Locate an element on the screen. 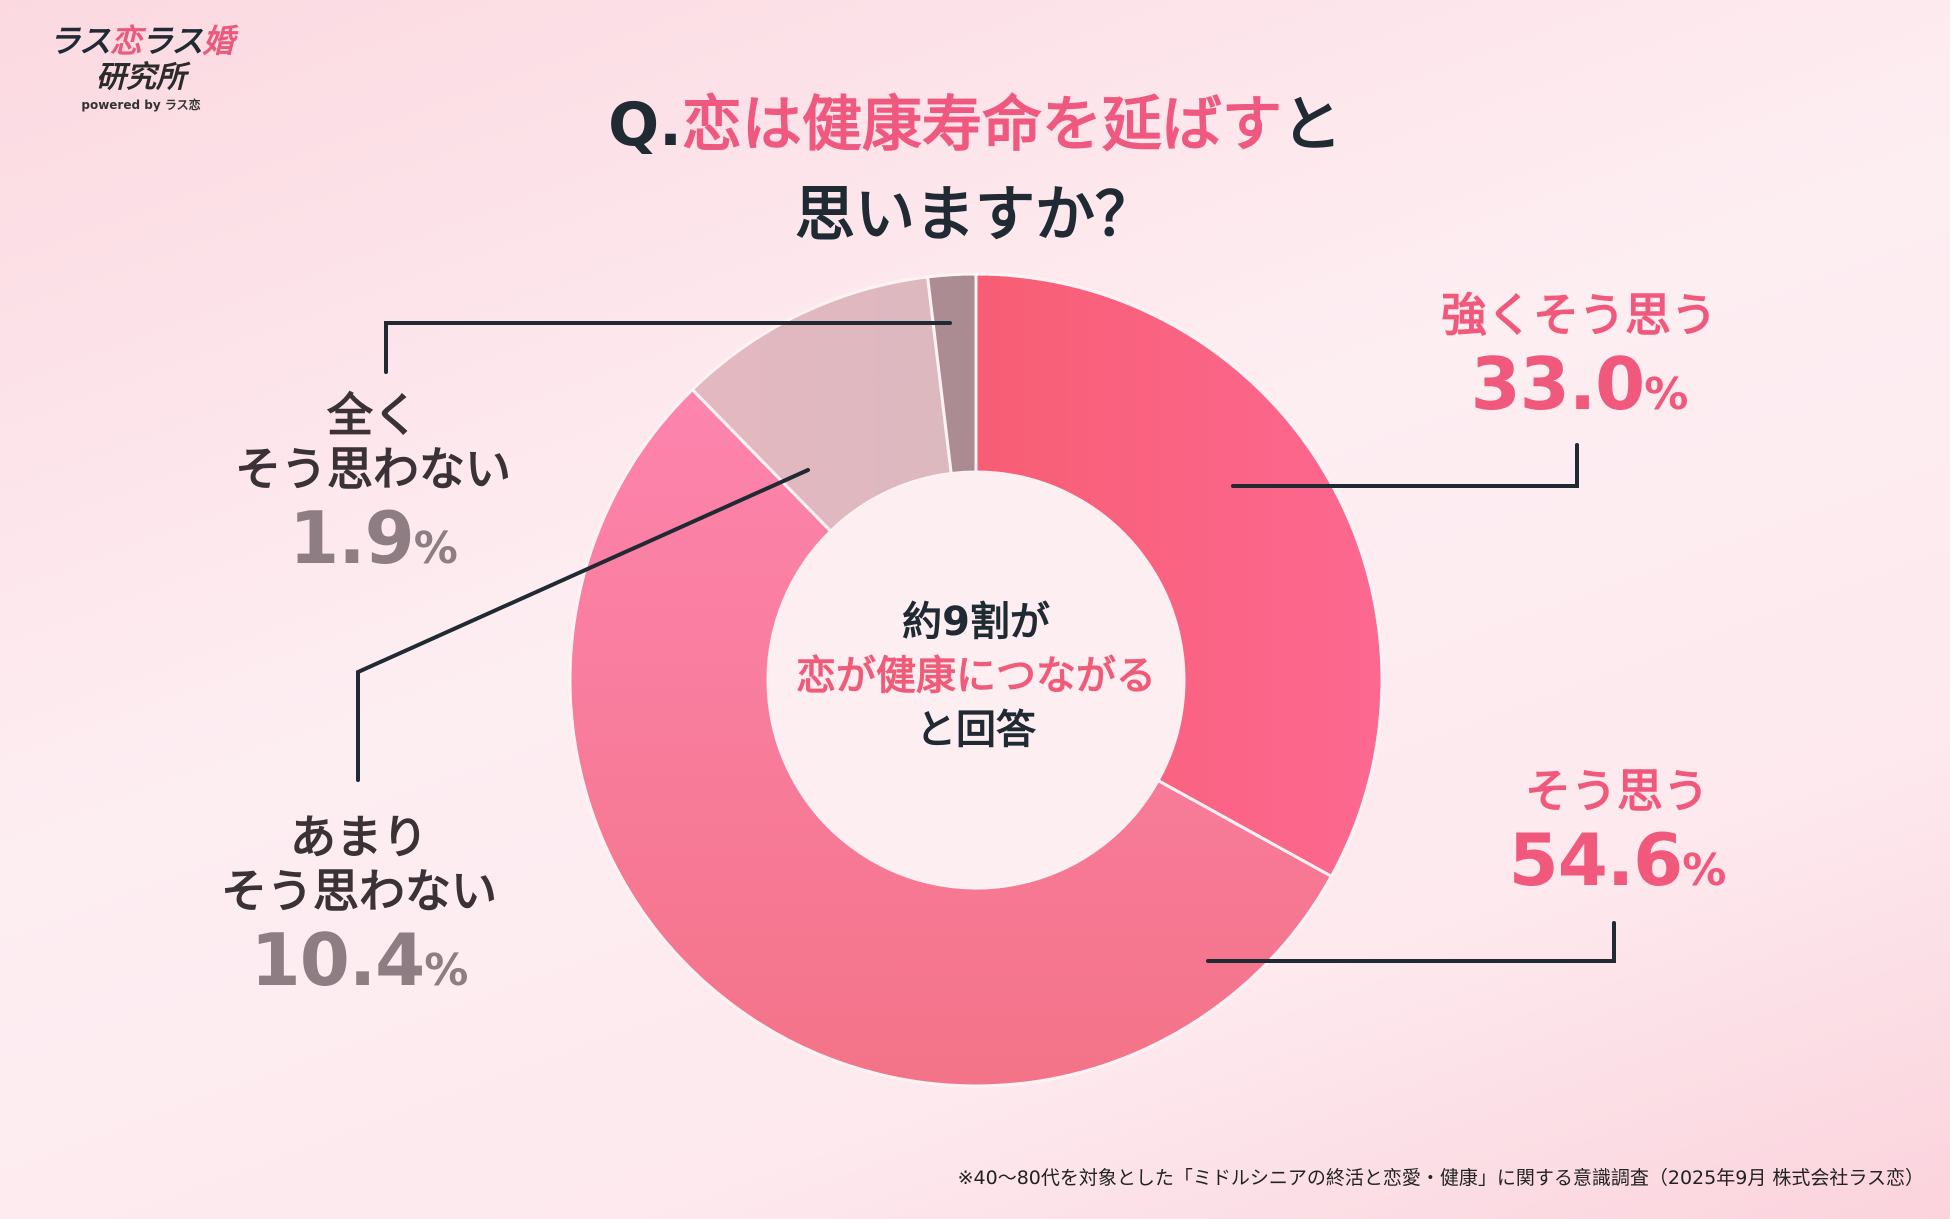 This screenshot has width=1950, height=1219. leader-line-strongly-disagree is located at coordinates (668, 347).